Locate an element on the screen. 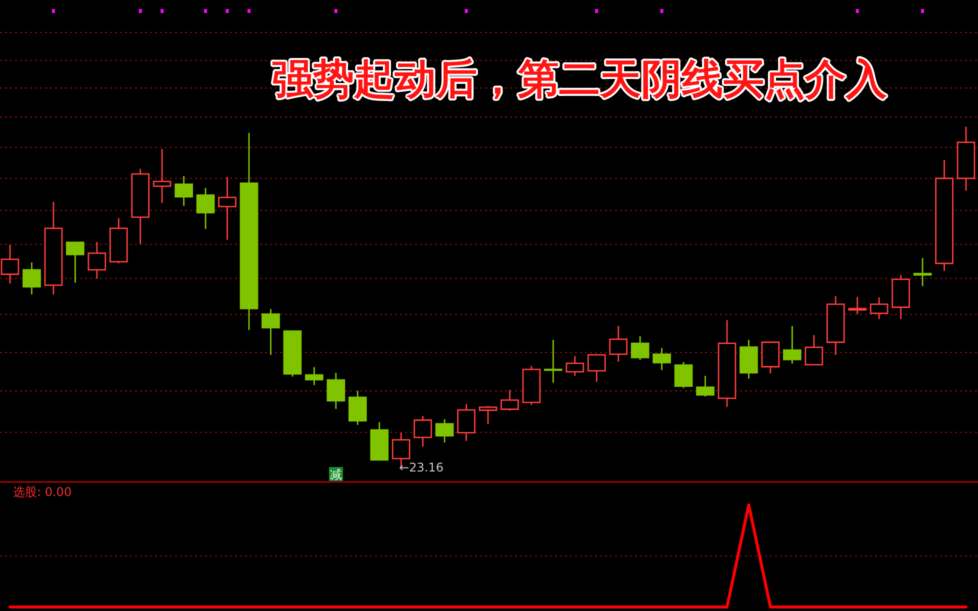 Image resolution: width=978 pixels, height=611 pixels. chart-title: 强势起动后，第二天阴线买点介入 is located at coordinates (580, 79).